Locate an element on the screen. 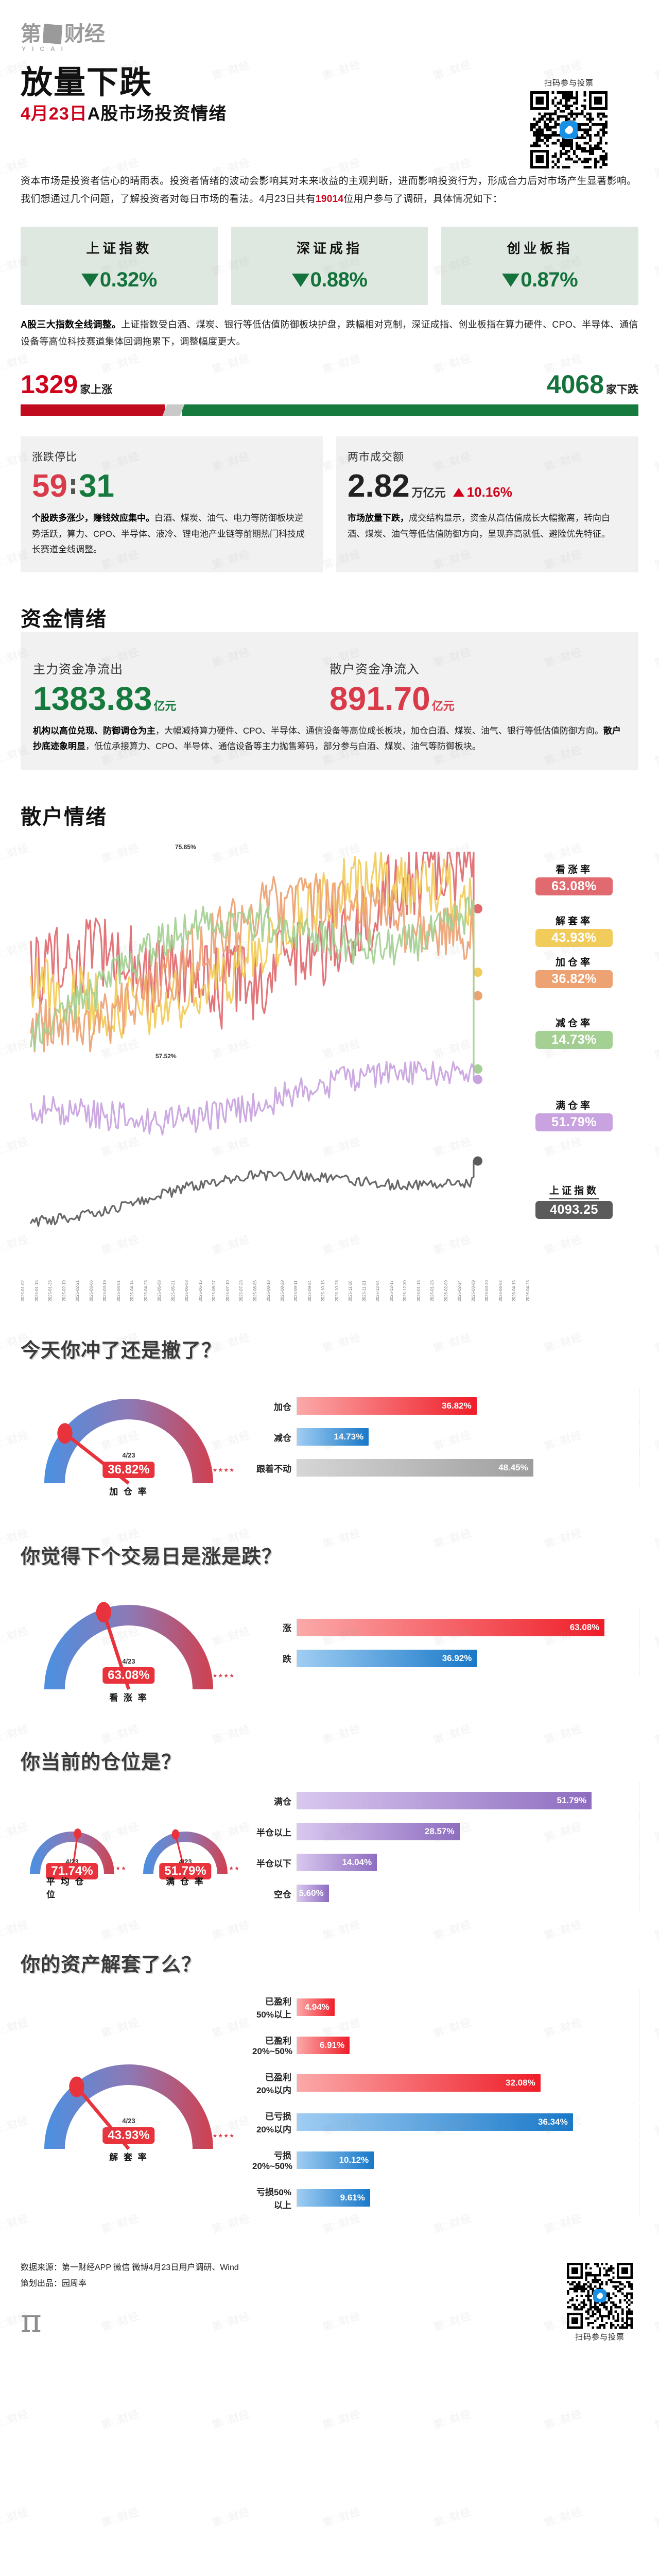 The image size is (659, 2576). bar-row: 亏损20%~50% 10.12% is located at coordinates (445, 2160).